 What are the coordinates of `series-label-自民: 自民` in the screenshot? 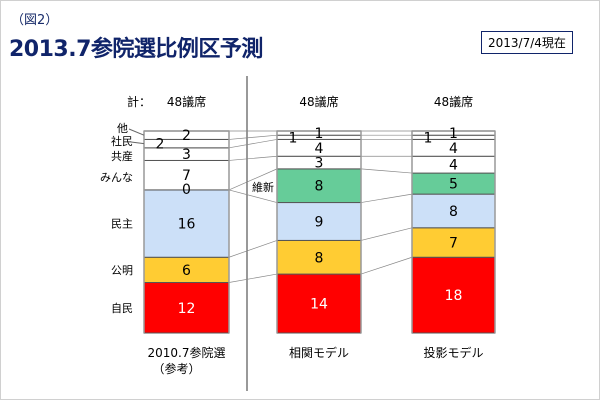 It's located at (122, 308).